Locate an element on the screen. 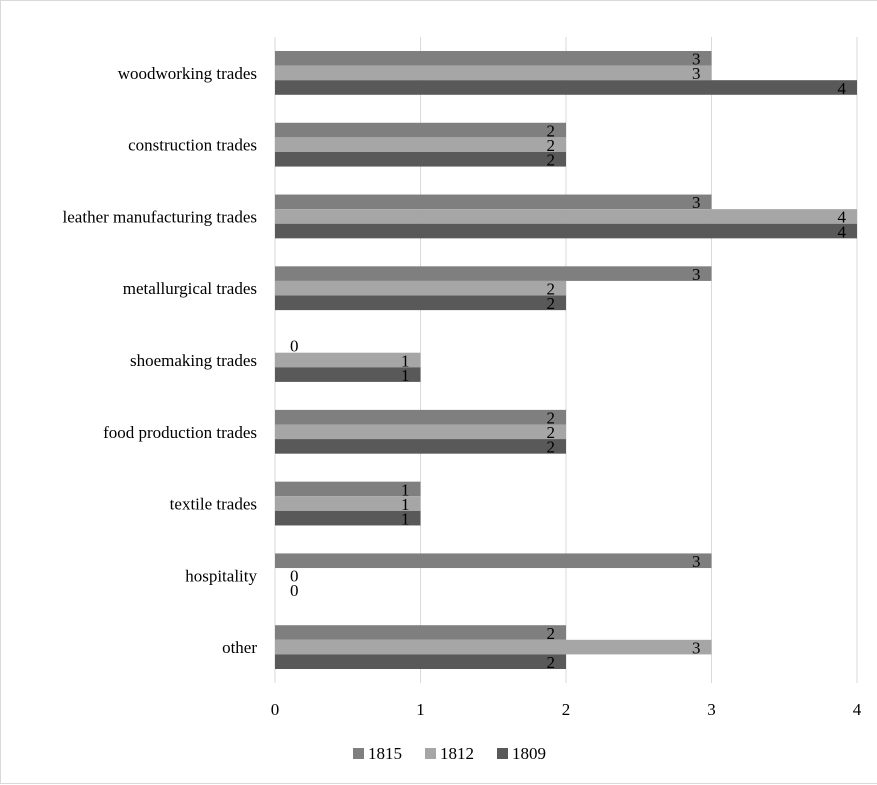  category-label: food production trades is located at coordinates (180, 432).